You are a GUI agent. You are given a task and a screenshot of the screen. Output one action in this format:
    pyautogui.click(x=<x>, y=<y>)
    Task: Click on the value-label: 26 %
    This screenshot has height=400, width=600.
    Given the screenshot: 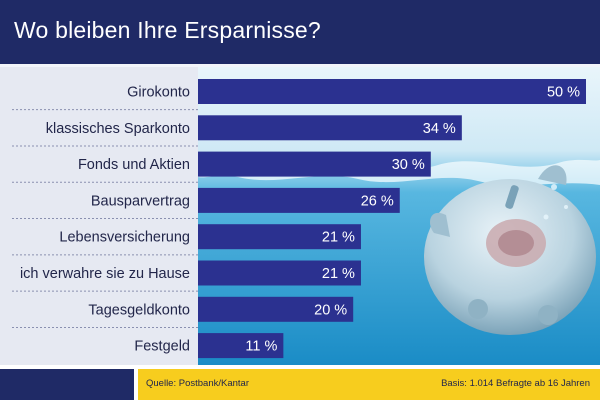 What is the action you would take?
    pyautogui.click(x=377, y=201)
    